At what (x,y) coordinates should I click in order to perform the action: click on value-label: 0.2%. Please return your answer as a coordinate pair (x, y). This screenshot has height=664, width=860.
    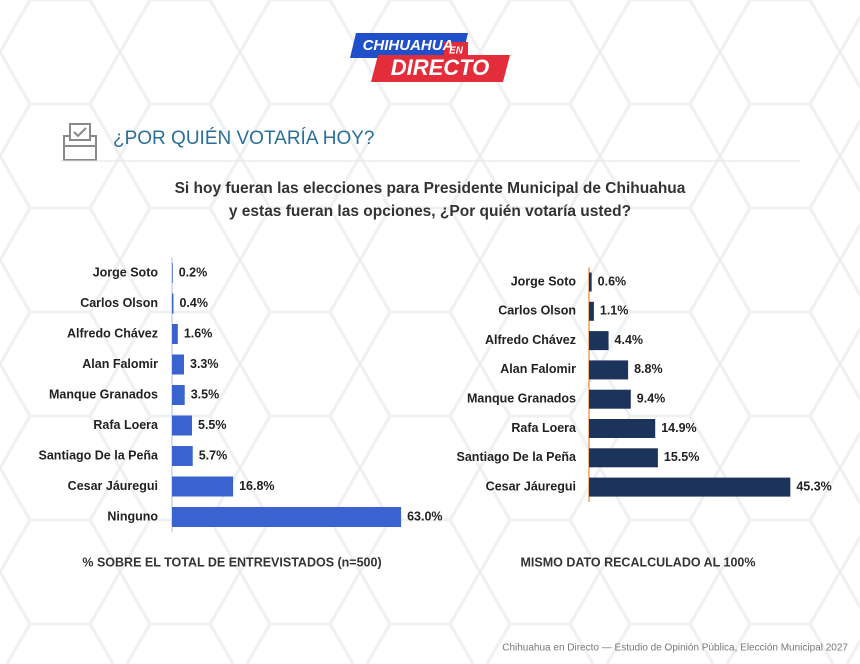
    Looking at the image, I should click on (193, 272).